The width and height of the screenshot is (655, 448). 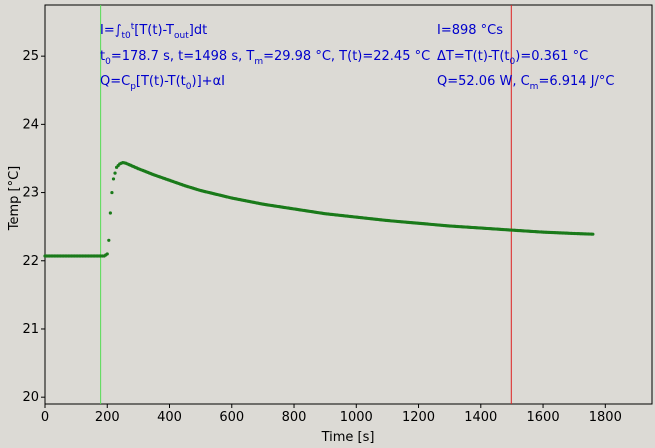 What do you see at coordinates (512, 58) in the screenshot?
I see `annotation-delta-t: ΔT=T(t)-T(t0)=0.361 °C` at bounding box center [512, 58].